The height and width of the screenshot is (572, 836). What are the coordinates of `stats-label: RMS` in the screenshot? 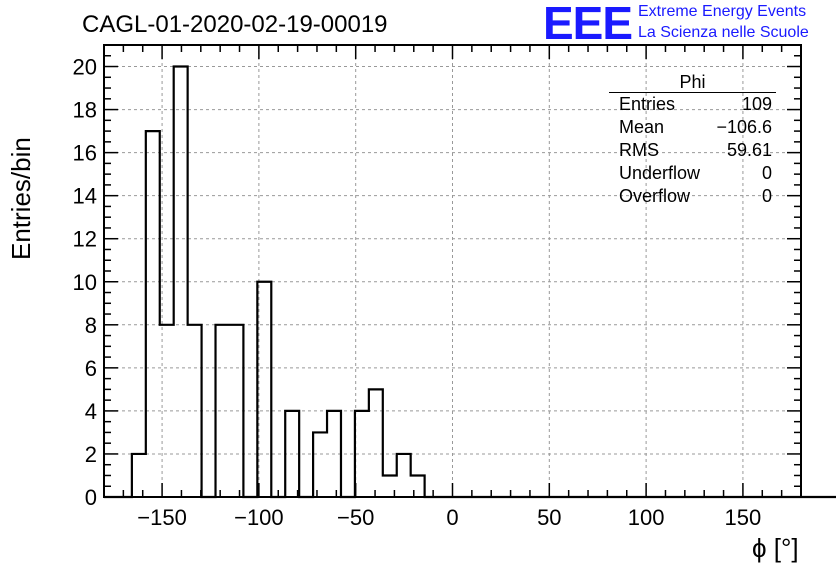 It's located at (639, 150).